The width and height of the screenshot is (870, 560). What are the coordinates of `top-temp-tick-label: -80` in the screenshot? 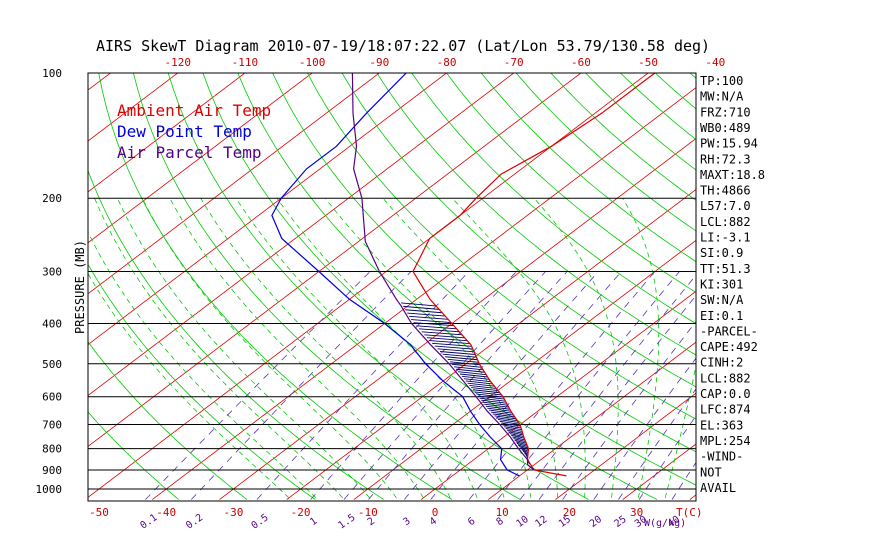 It's located at (447, 62).